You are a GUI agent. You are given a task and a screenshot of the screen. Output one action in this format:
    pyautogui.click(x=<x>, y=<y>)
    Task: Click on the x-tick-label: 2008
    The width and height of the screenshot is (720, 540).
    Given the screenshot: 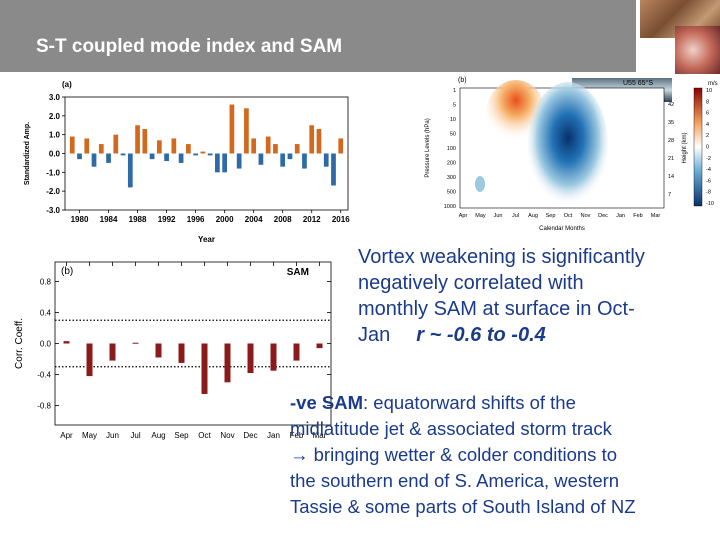 What is the action you would take?
    pyautogui.click(x=283, y=219)
    